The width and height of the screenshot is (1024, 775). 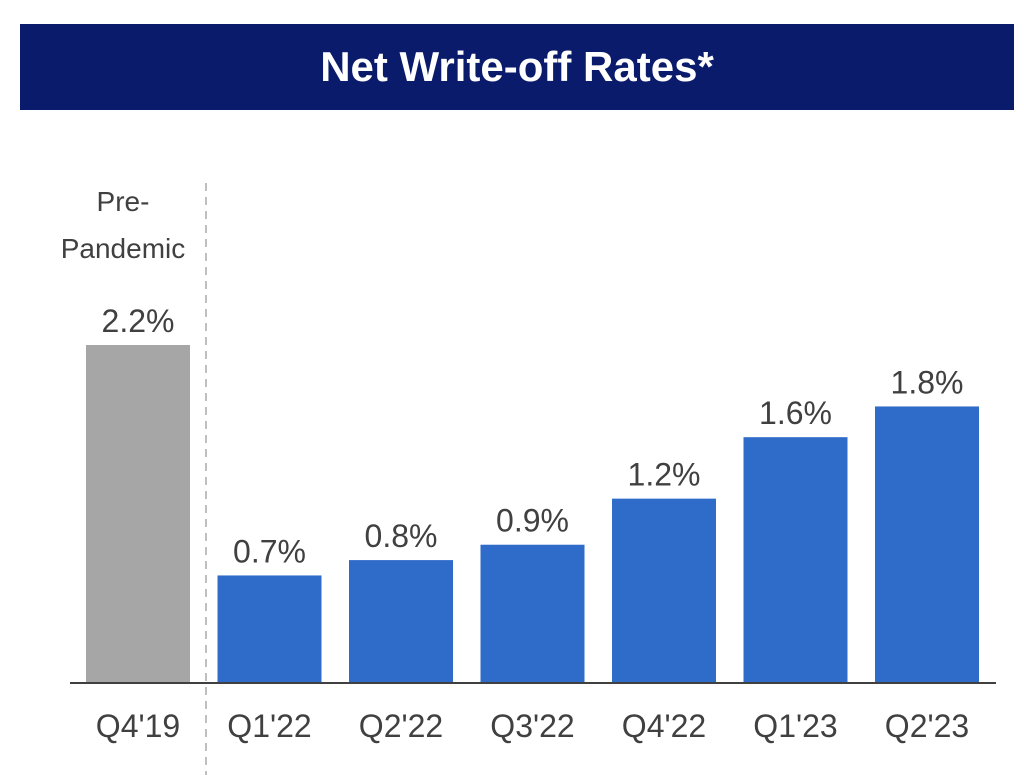 I want to click on bar-Q322, so click(x=532, y=613).